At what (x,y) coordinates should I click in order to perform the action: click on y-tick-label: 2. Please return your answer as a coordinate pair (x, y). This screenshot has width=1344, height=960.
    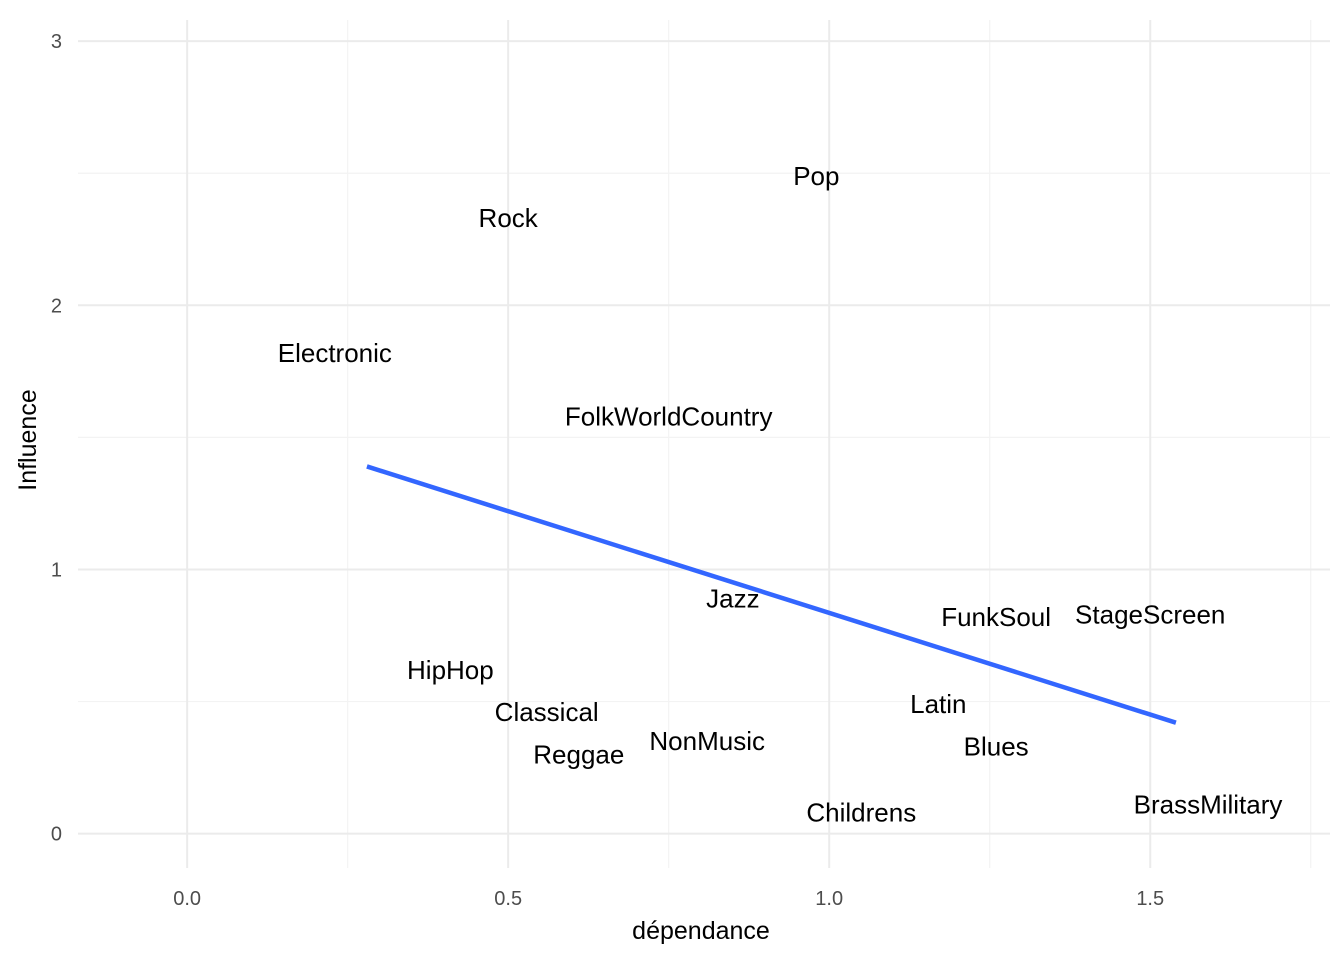
    Looking at the image, I should click on (56, 306).